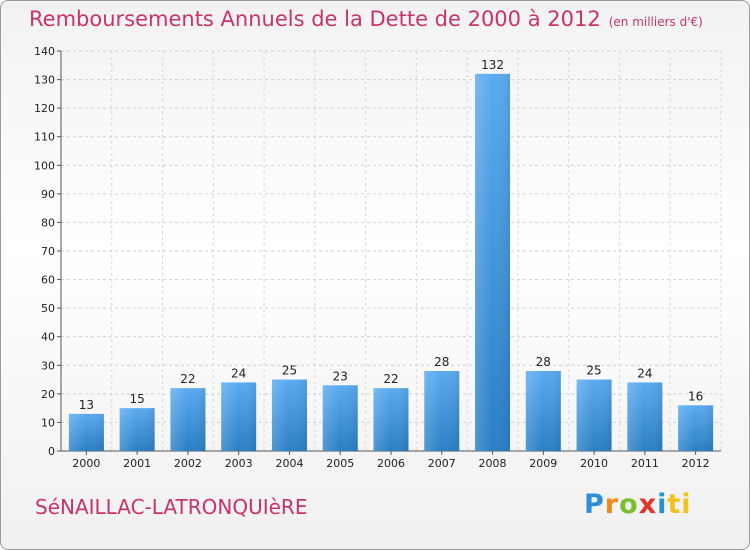 The height and width of the screenshot is (550, 750). What do you see at coordinates (289, 463) in the screenshot?
I see `x-tick-label: 2004` at bounding box center [289, 463].